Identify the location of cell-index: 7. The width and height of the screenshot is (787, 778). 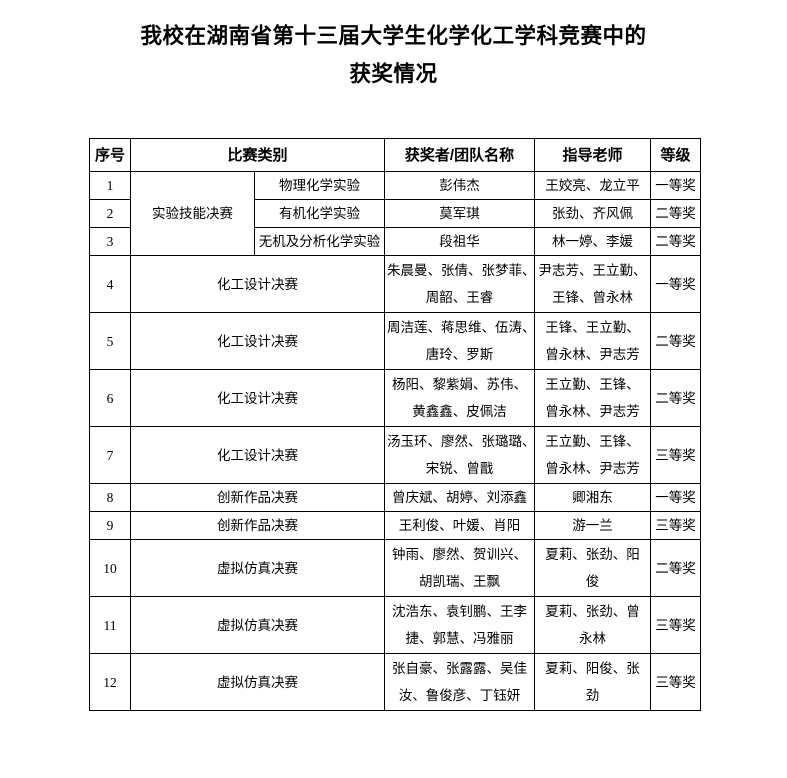
(110, 455).